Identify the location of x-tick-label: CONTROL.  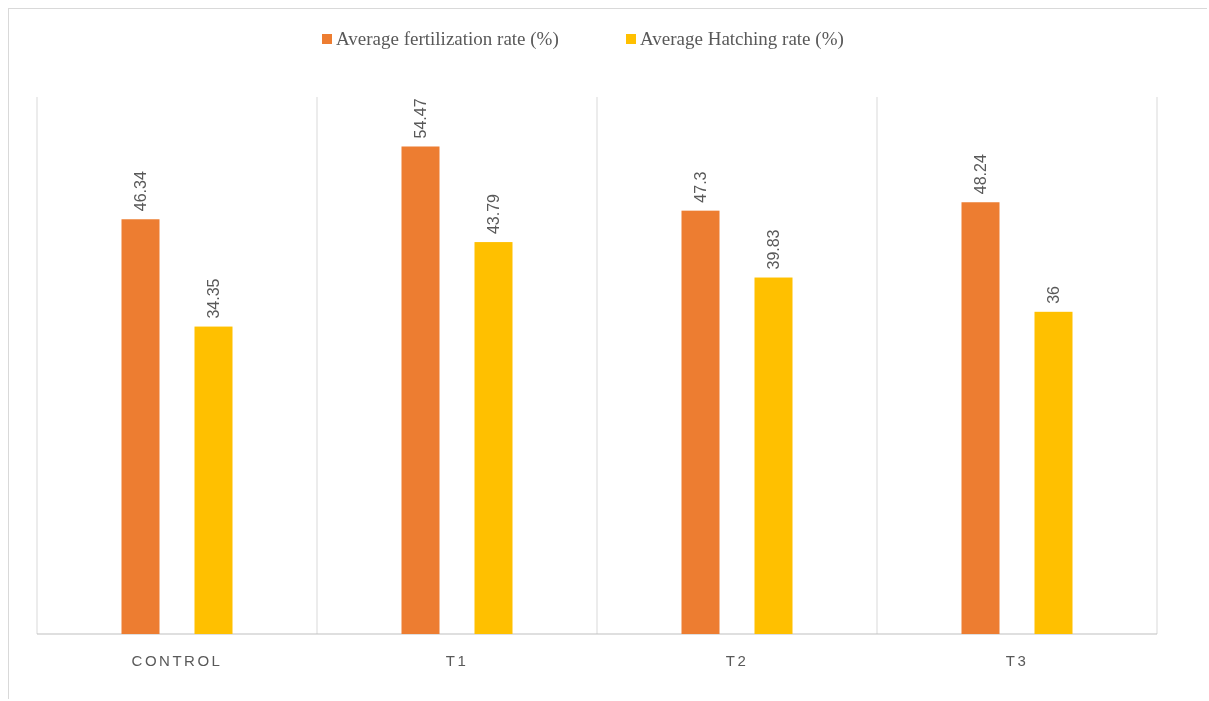
(177, 660).